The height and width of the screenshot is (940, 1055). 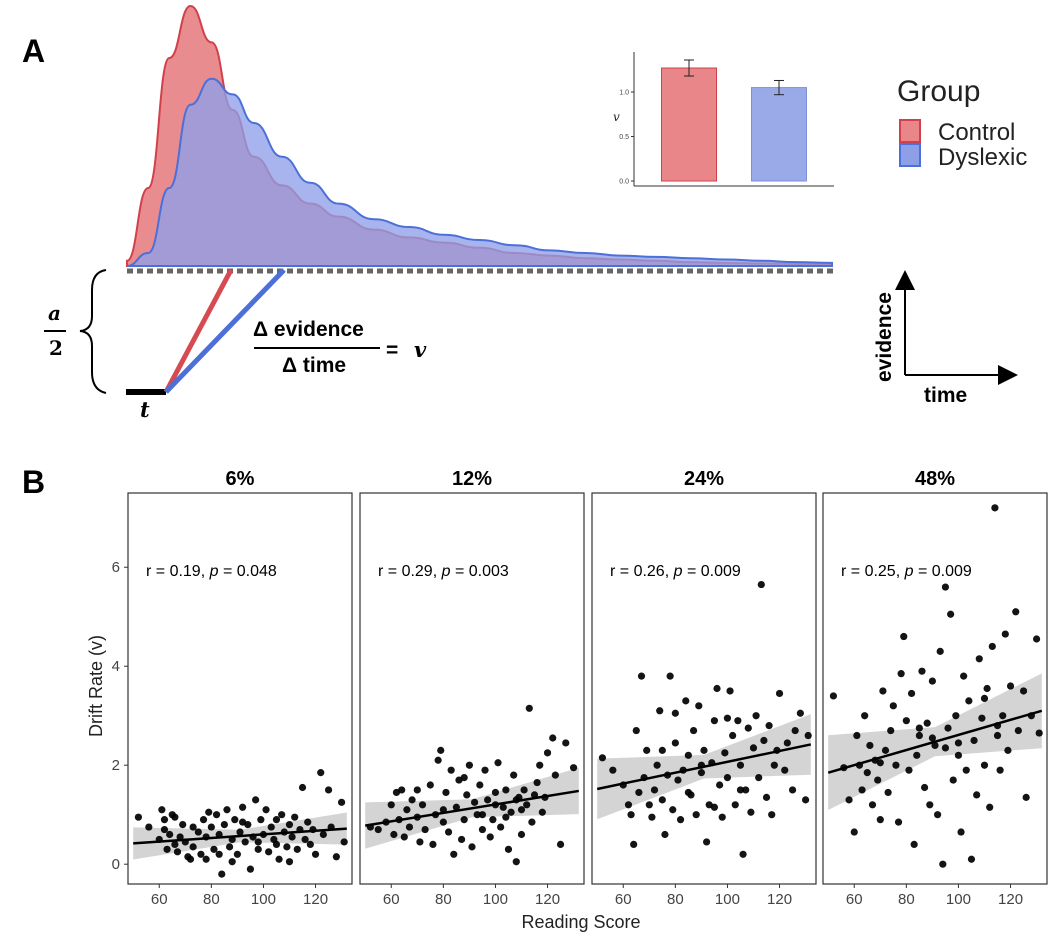 I want to click on evidence-axis-label: evidence, so click(x=884, y=337).